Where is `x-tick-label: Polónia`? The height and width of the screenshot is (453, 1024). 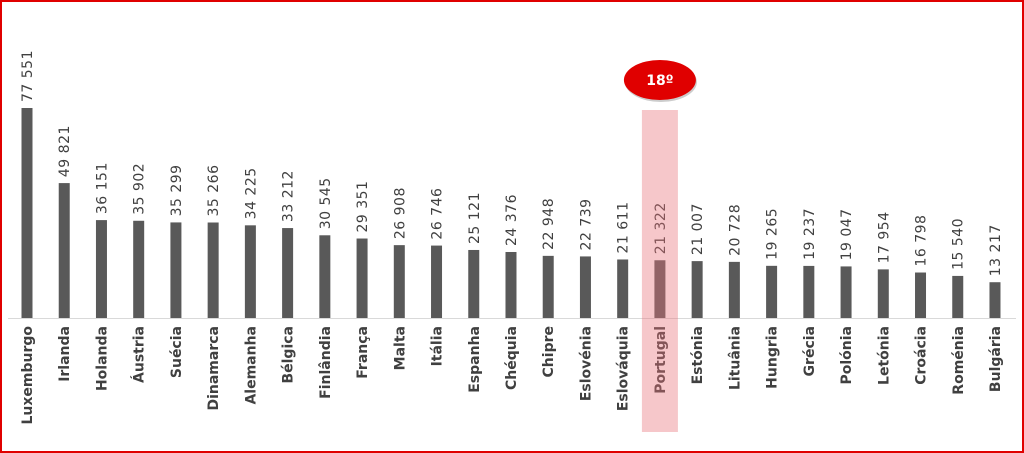
x-tick-label: Polónia is located at coordinates (847, 355).